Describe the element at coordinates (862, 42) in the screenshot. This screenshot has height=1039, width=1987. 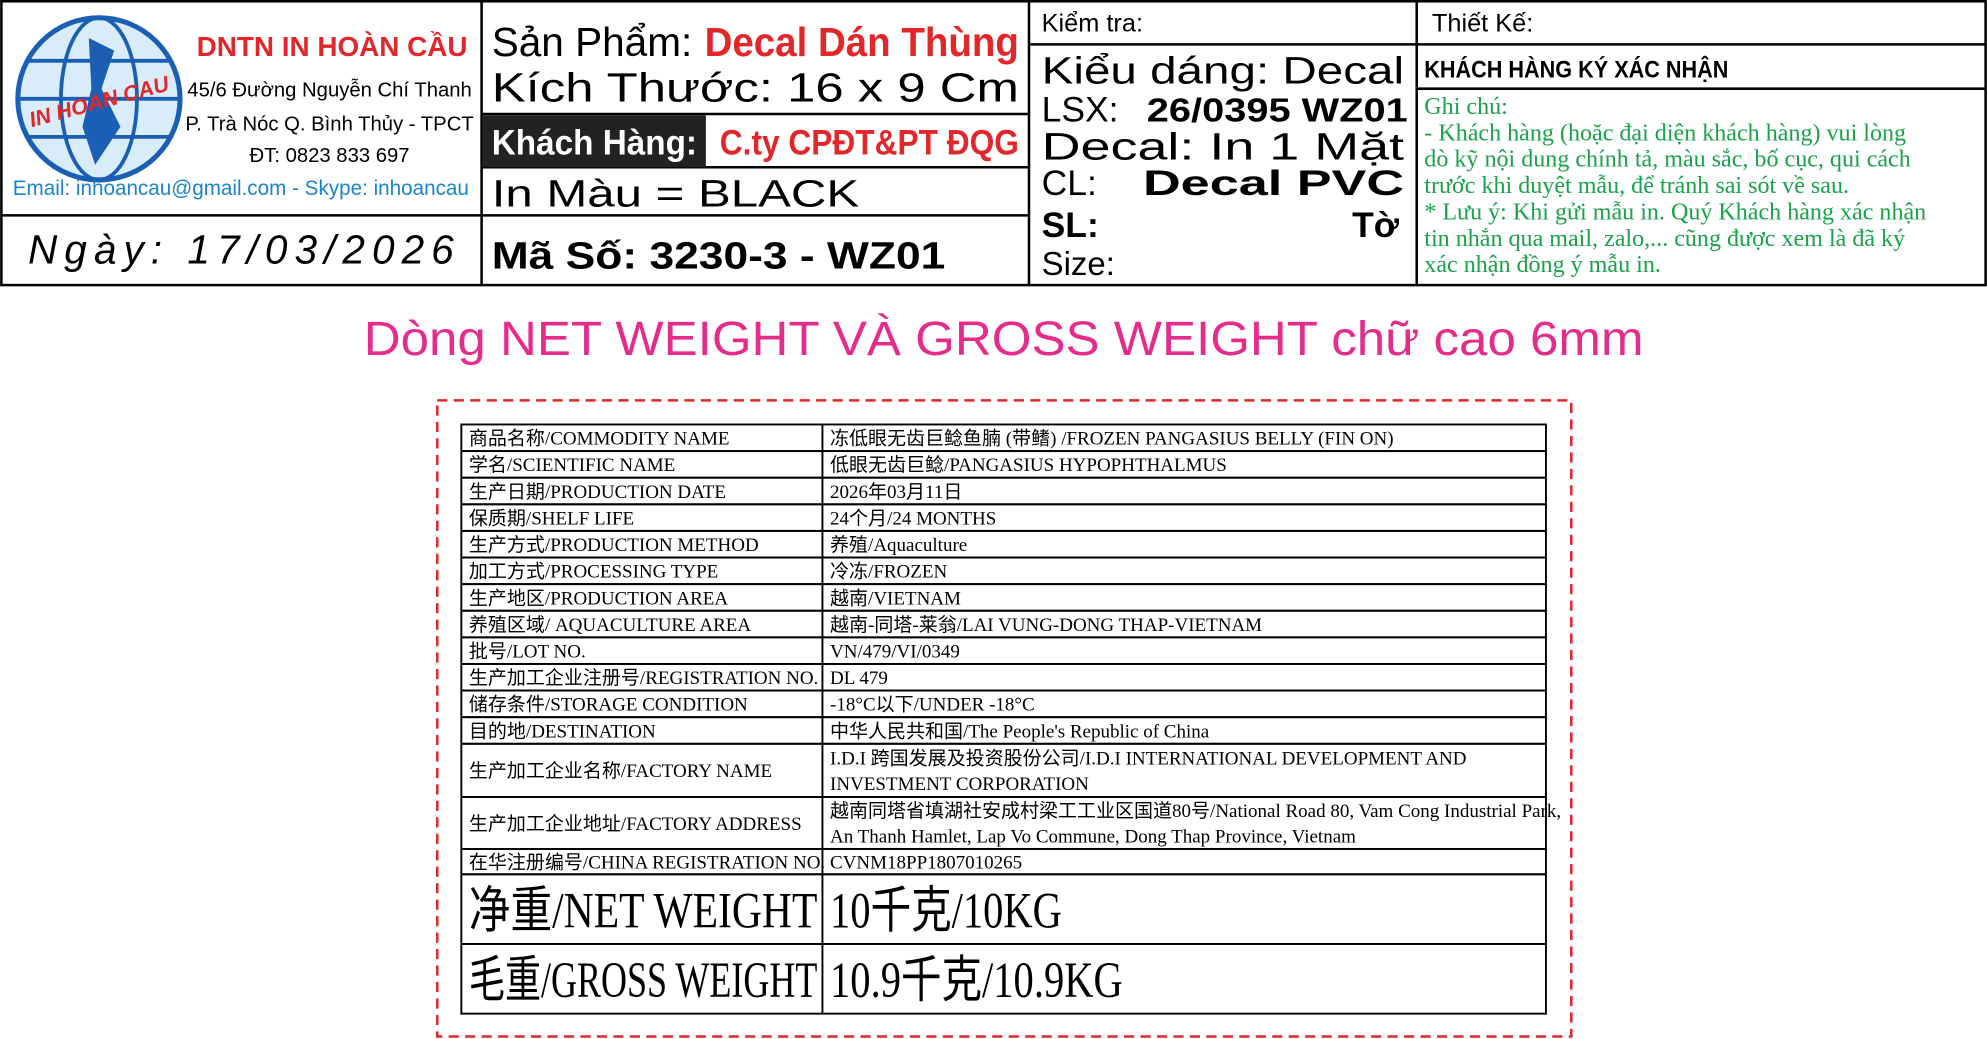
I see `product-name: Decal Dán Thùng` at that location.